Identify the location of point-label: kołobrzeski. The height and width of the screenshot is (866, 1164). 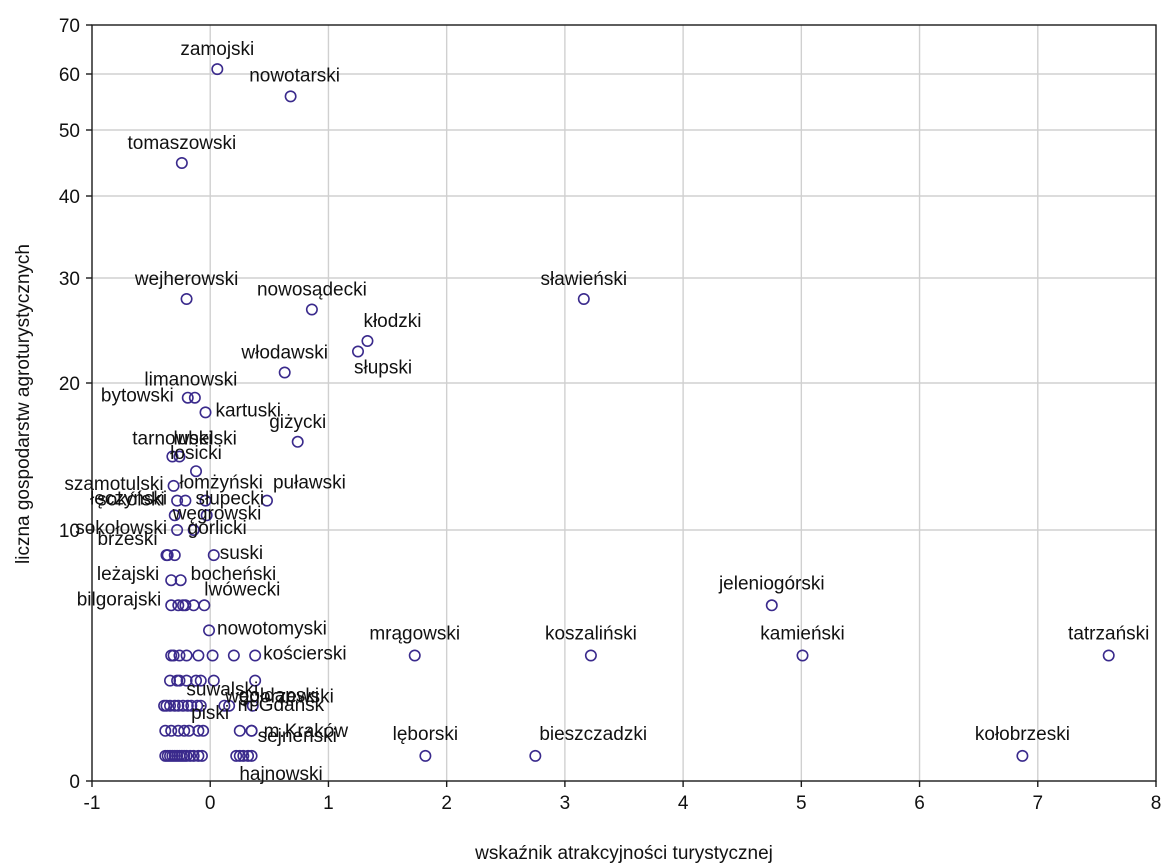
(1022, 734).